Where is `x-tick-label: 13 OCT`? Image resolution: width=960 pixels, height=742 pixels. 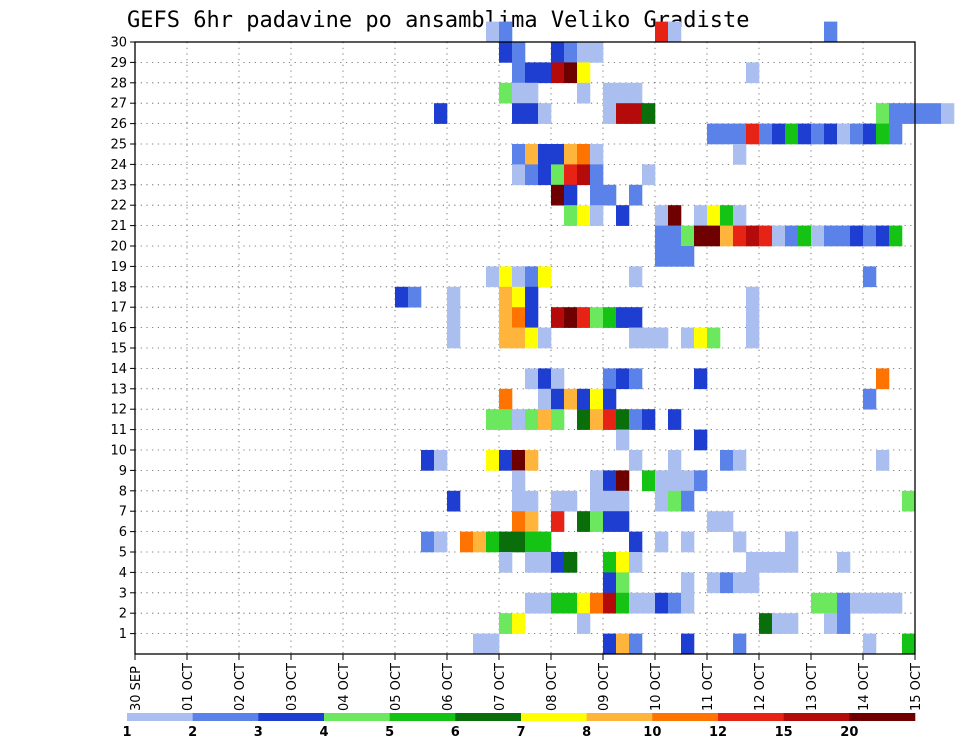
x-tick-label: 13 OCT is located at coordinates (812, 687).